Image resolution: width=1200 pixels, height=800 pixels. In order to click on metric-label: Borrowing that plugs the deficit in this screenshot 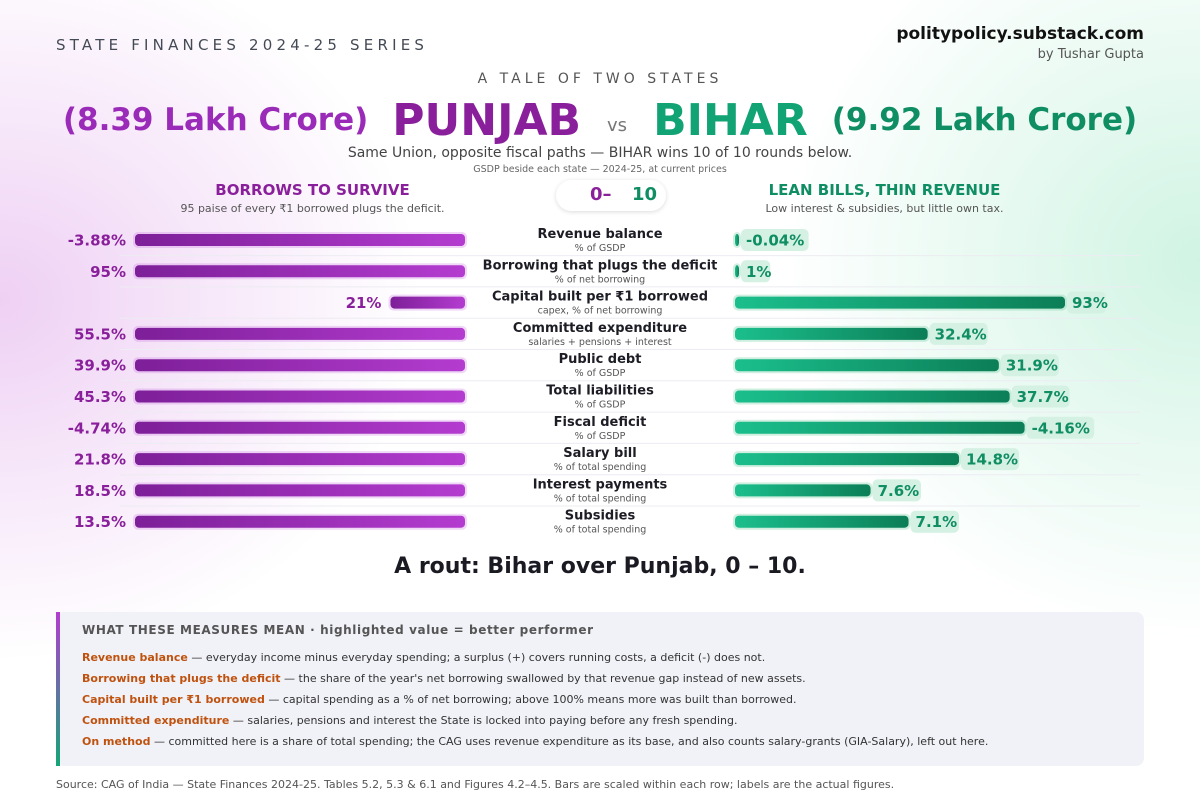, I will do `click(600, 265)`.